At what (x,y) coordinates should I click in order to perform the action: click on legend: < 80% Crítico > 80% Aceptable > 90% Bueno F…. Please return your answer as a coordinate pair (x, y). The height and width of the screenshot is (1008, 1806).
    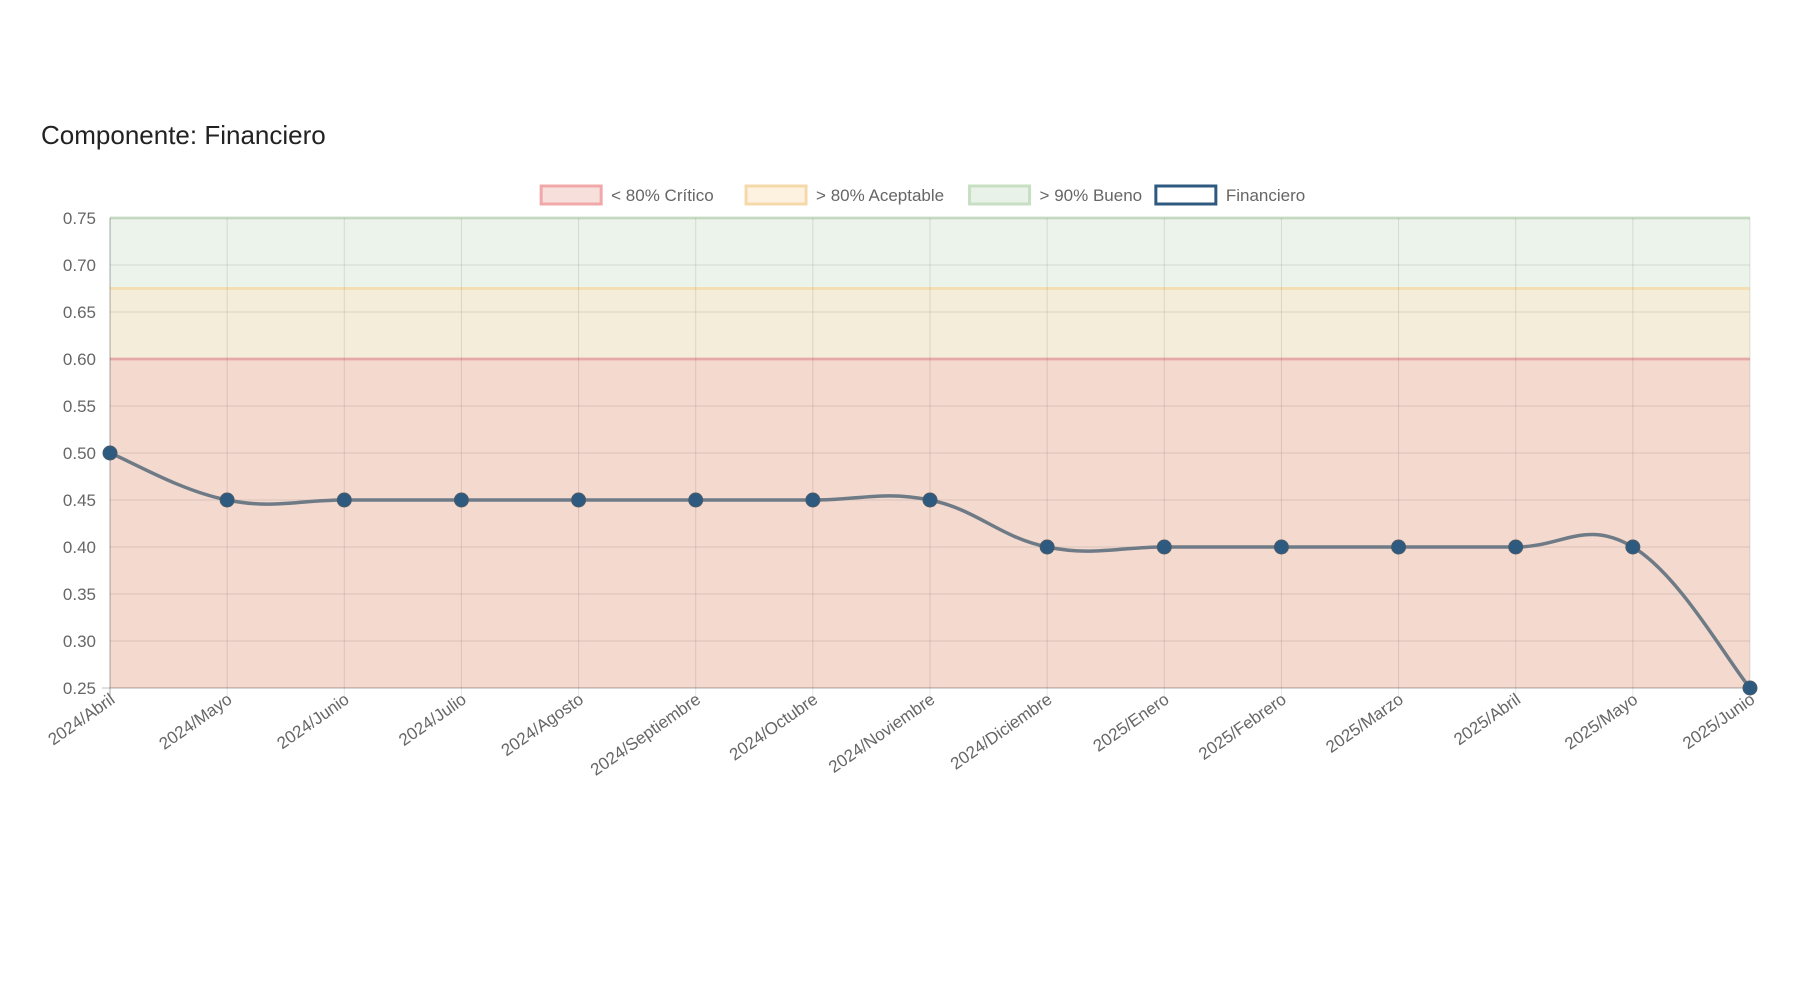
    Looking at the image, I should click on (922, 195).